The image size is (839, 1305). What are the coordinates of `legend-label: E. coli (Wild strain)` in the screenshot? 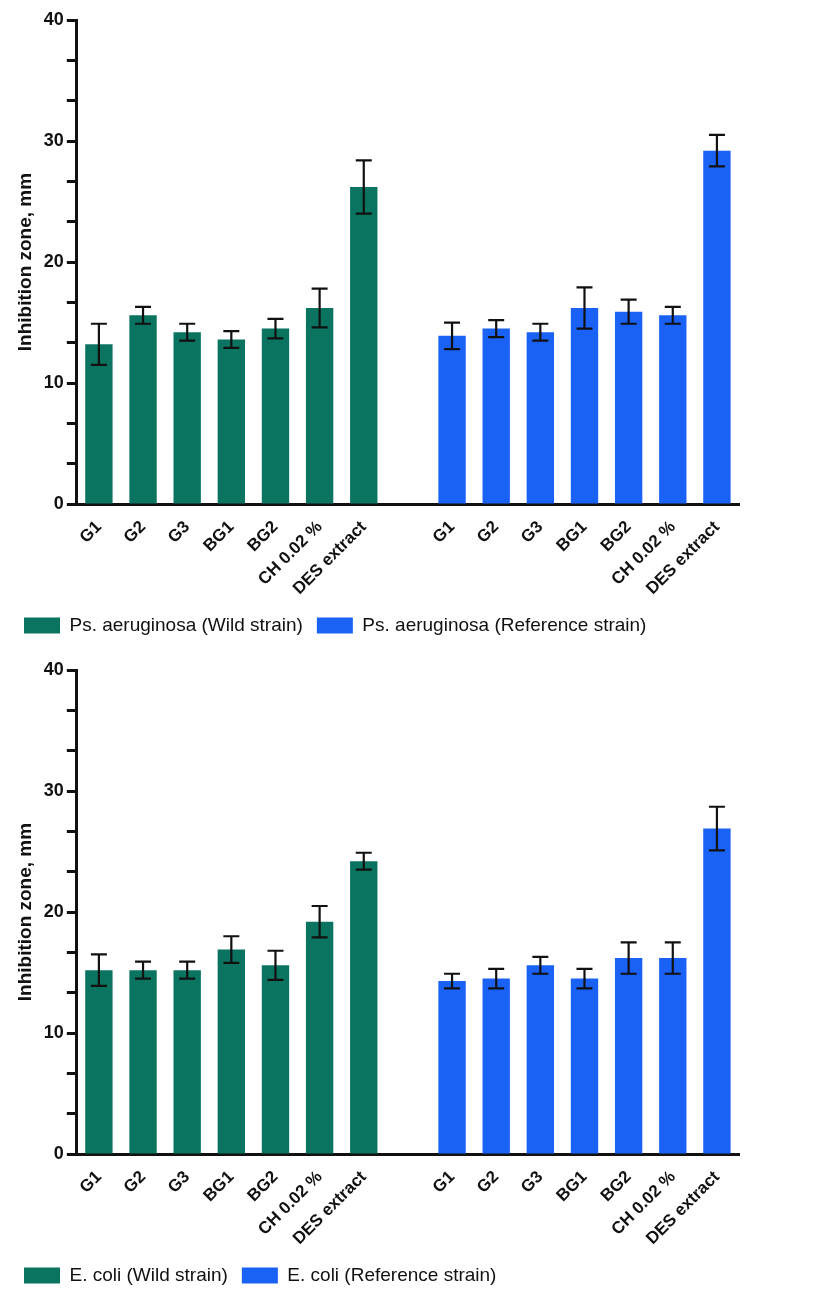 It's located at (148, 1274).